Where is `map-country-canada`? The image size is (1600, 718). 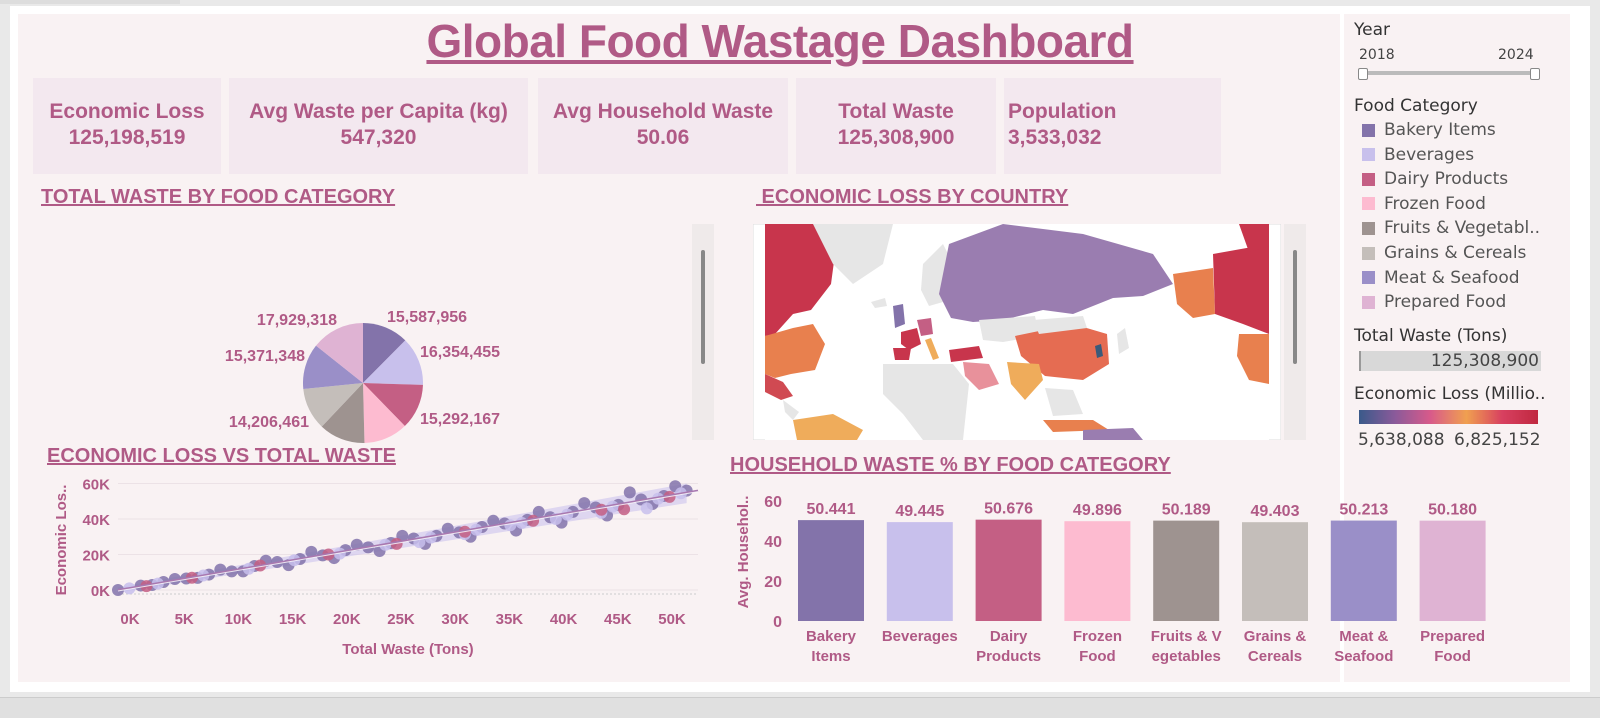 map-country-canada is located at coordinates (800, 280).